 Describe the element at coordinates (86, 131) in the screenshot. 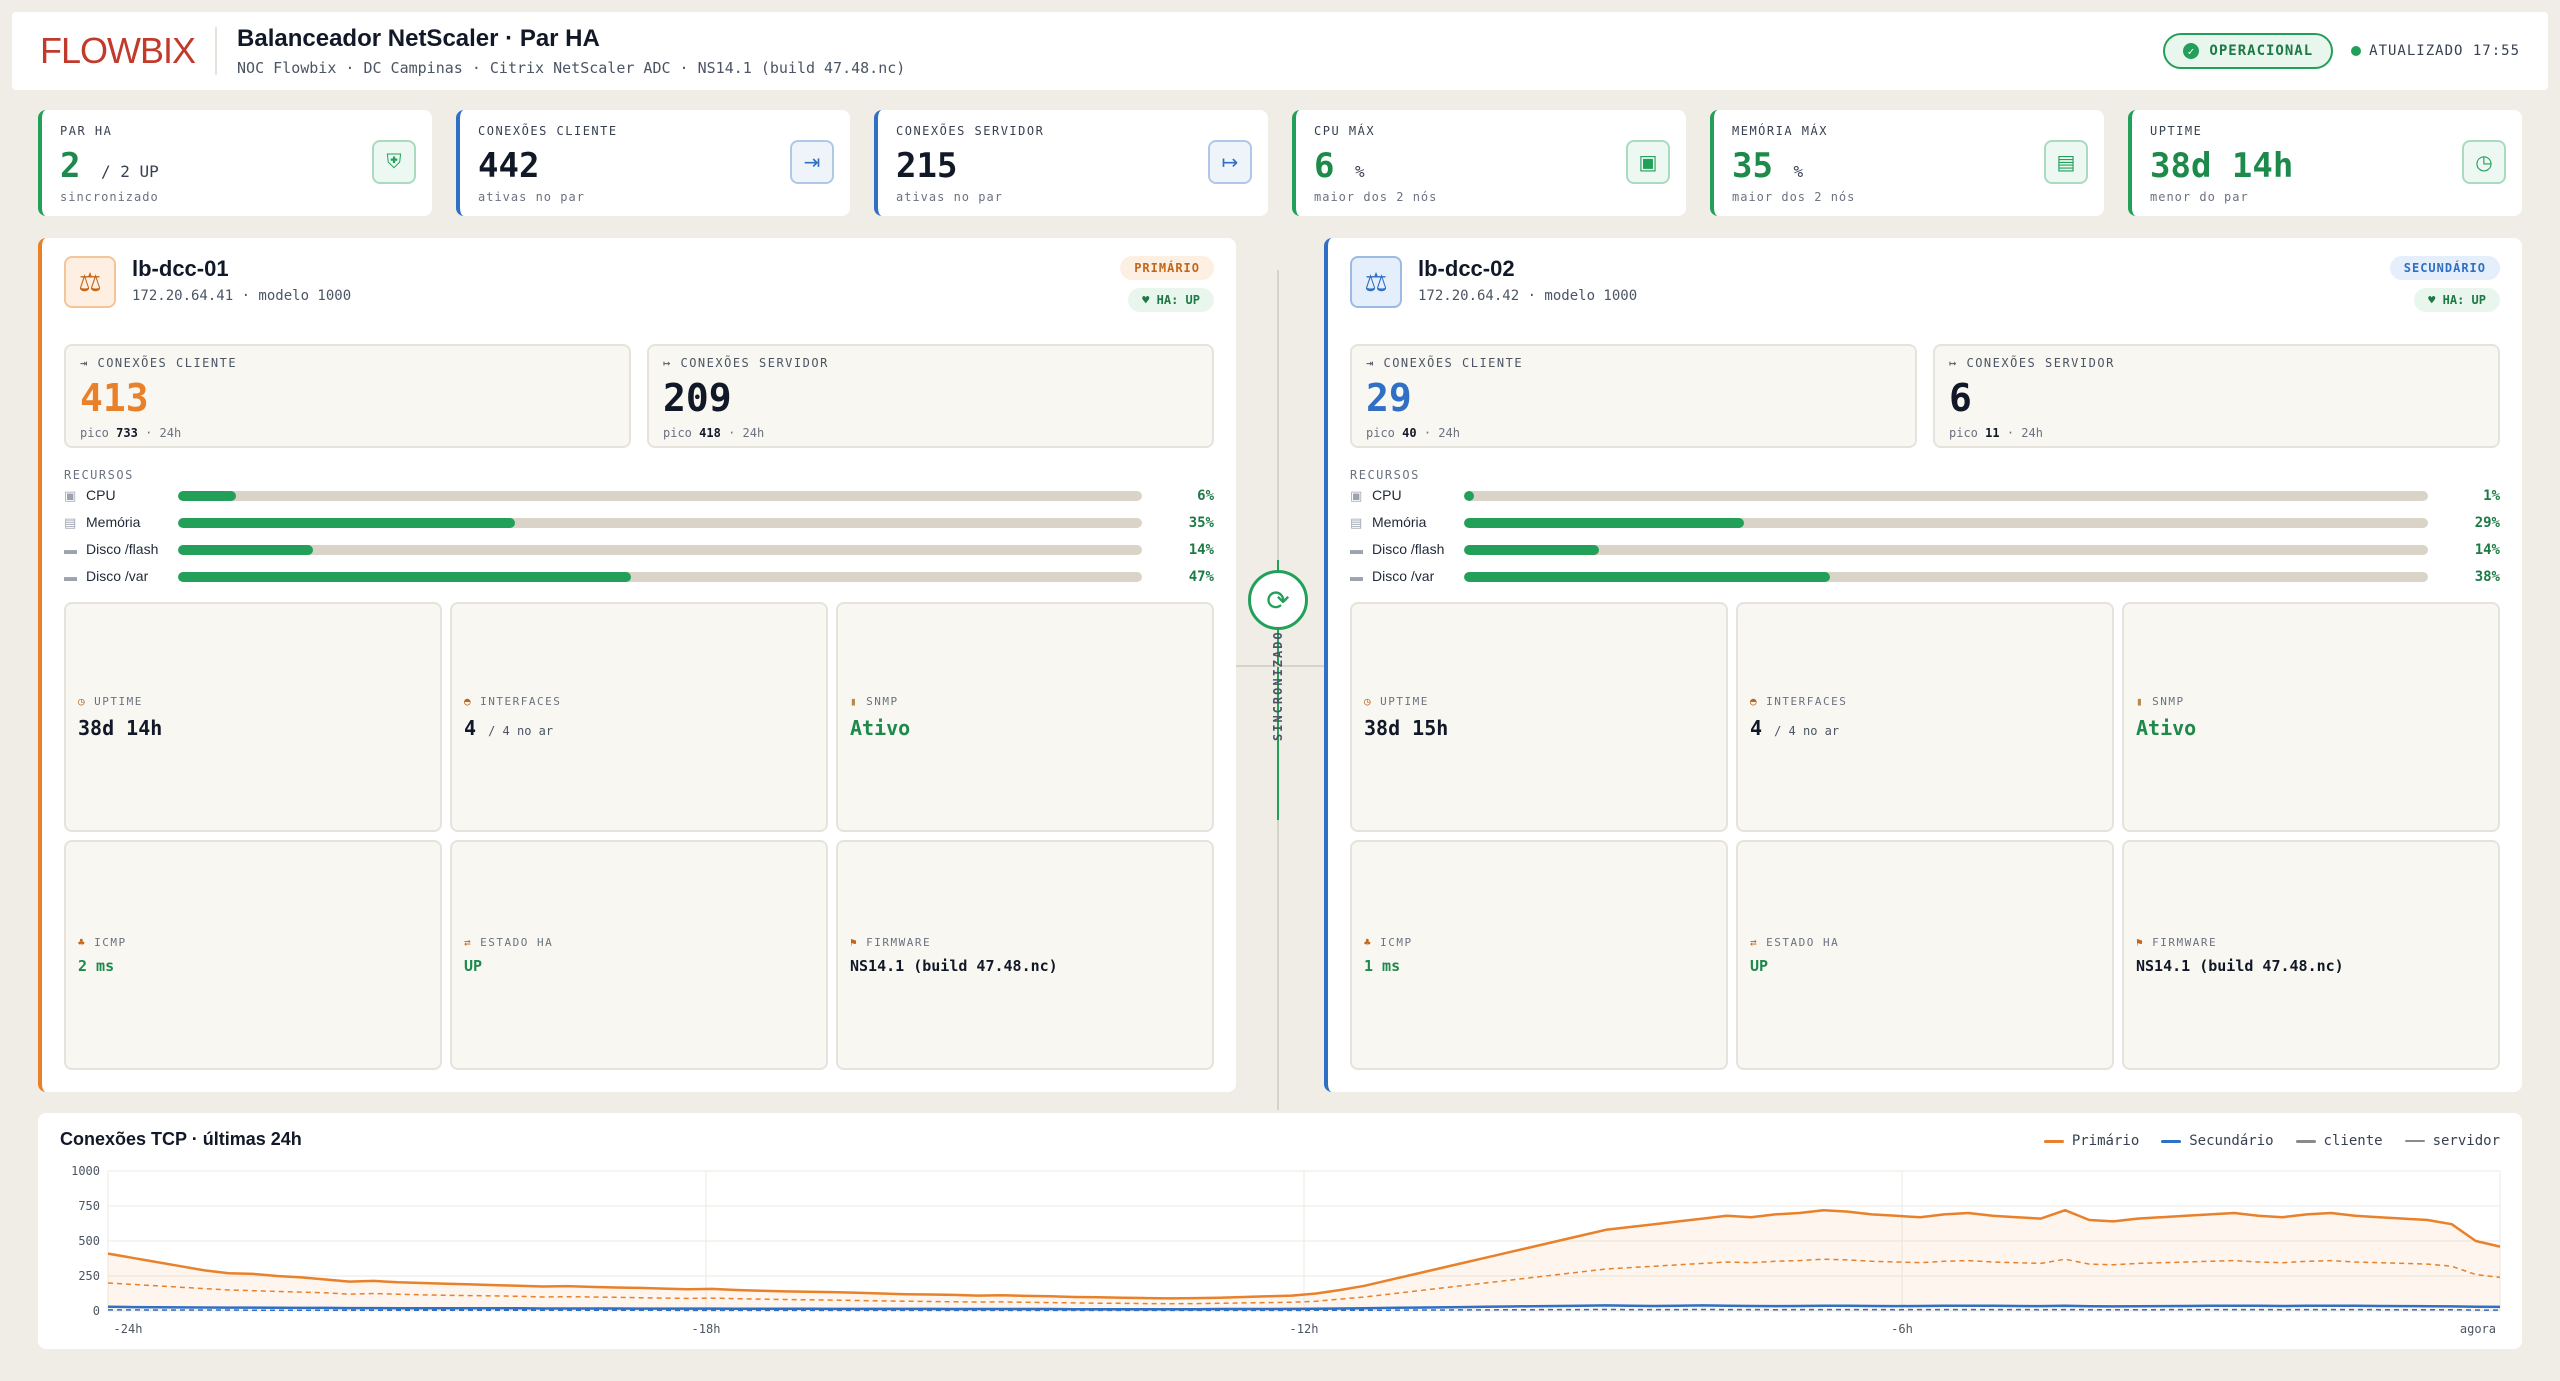

I see `kpi-label: PAR HA` at that location.